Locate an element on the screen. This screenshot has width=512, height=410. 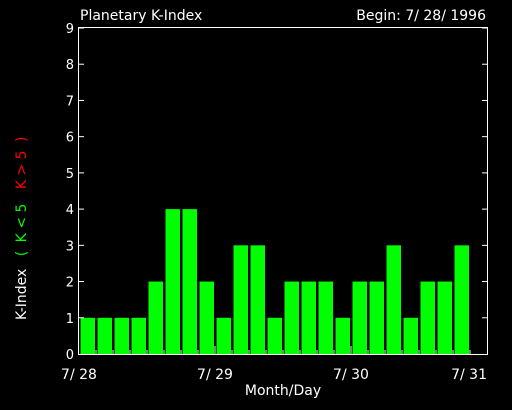
y-tick-label-0: 0 is located at coordinates (70, 355).